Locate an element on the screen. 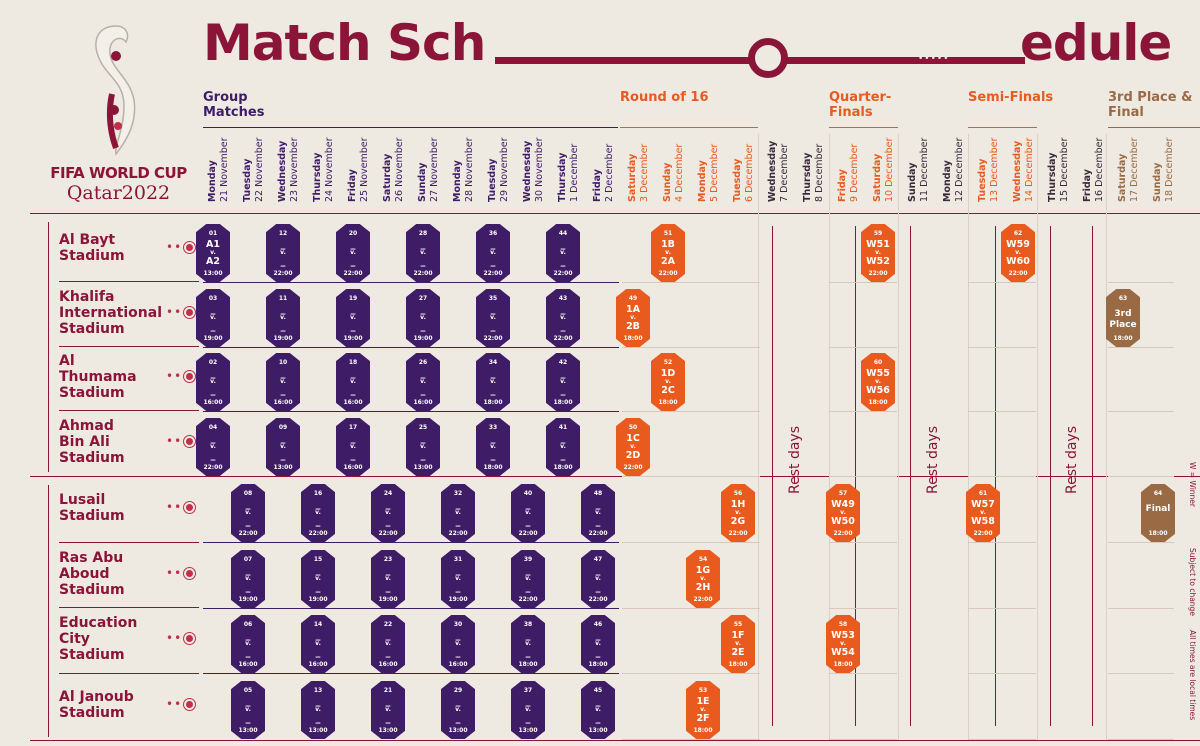 The height and width of the screenshot is (746, 1200). row-rule-group is located at coordinates (411, 411).